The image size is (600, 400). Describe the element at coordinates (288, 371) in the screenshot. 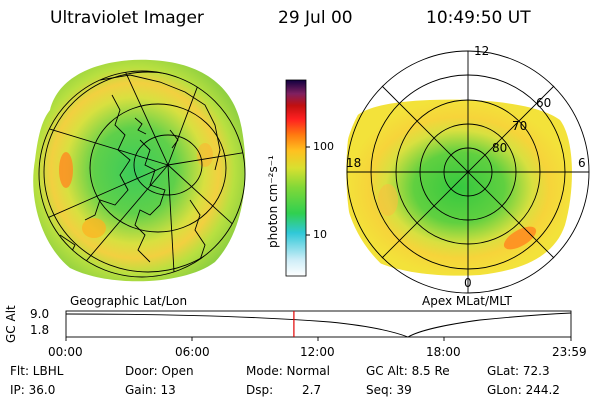

I see `mode-field: Mode: Normal` at that location.